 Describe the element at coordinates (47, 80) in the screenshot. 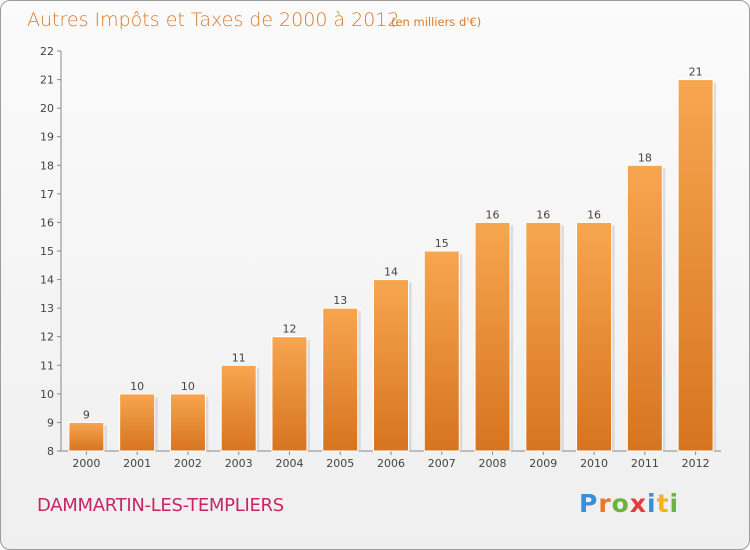

I see `y-tick-label: 21` at that location.